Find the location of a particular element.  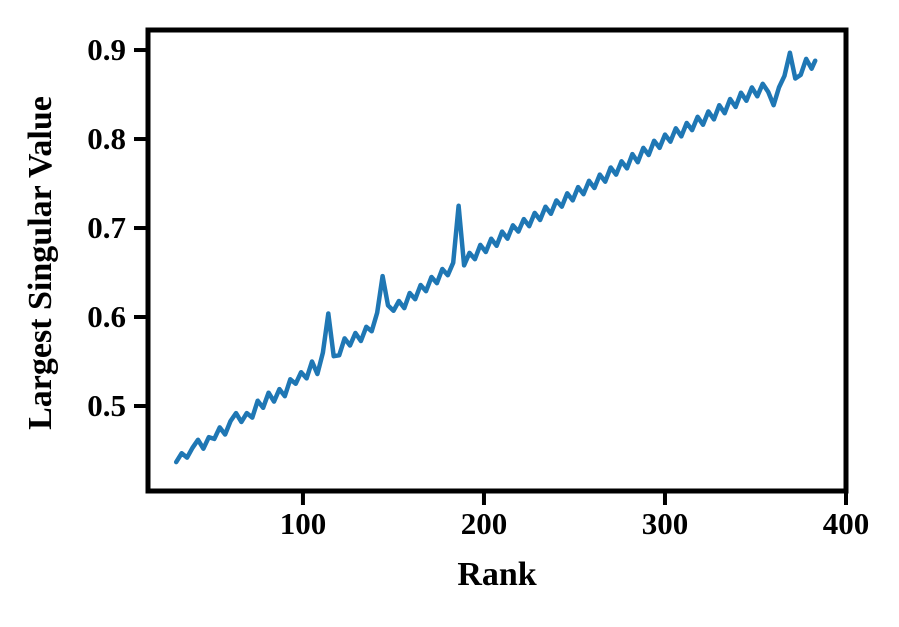

x-tick-label: 300 is located at coordinates (665, 523).